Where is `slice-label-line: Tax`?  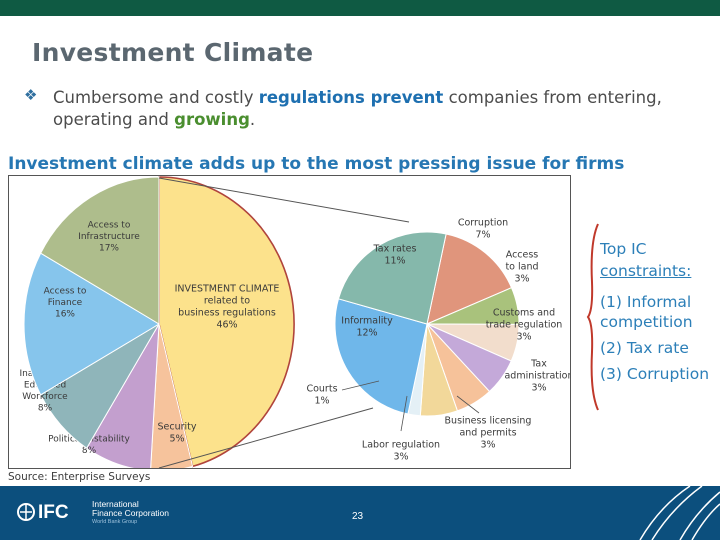 slice-label-line: Tax is located at coordinates (538, 363).